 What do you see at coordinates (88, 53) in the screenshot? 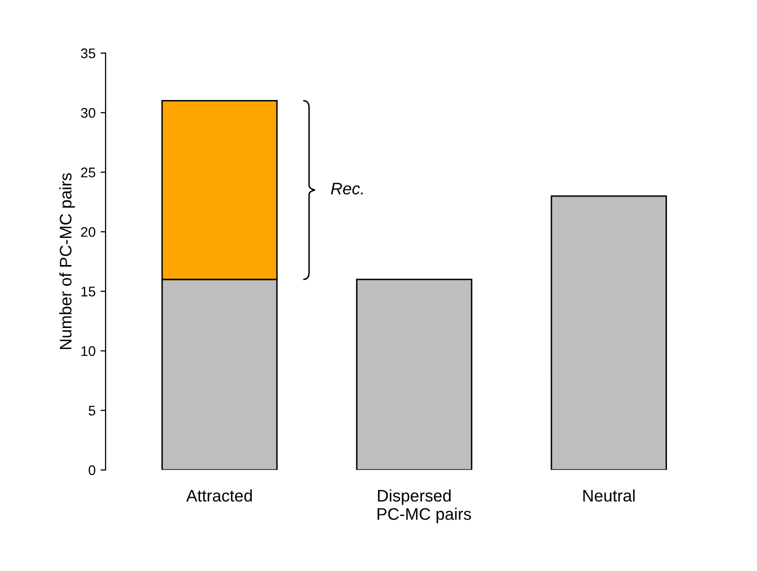
I see `y-tick-label: 35` at bounding box center [88, 53].